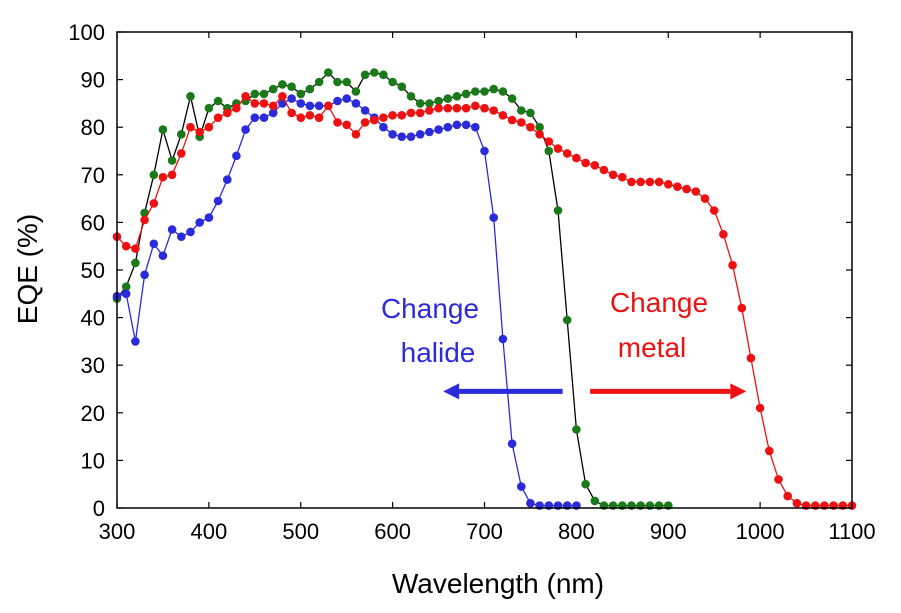 The height and width of the screenshot is (613, 901). Describe the element at coordinates (392, 531) in the screenshot. I see `x-tick-label: 600` at that location.